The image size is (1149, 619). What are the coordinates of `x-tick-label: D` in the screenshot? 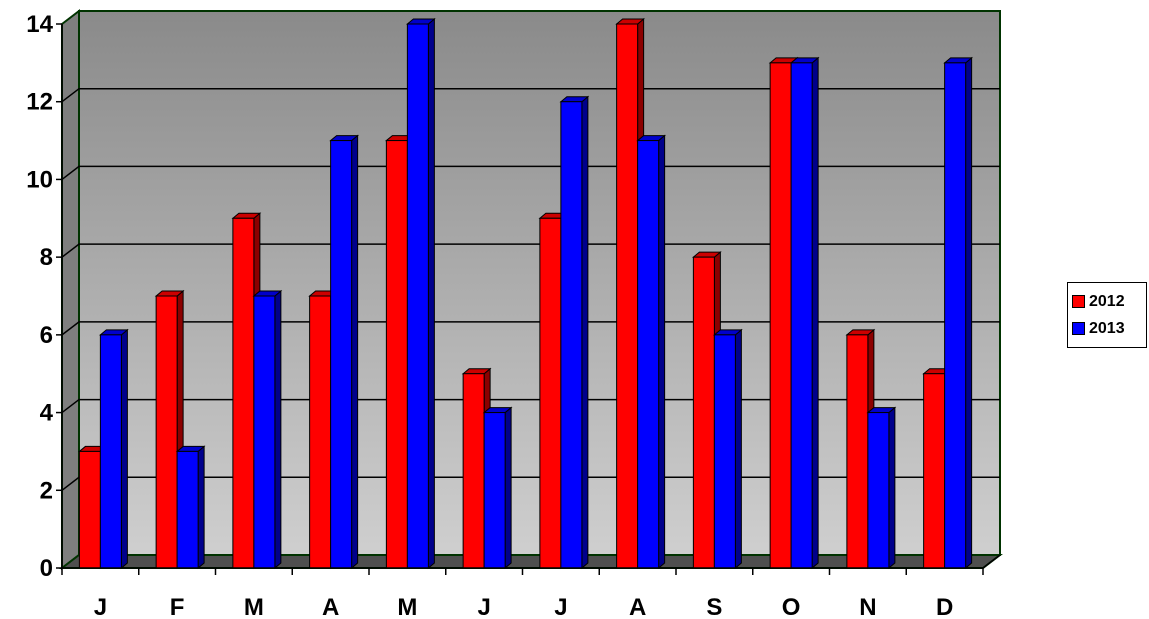 It's located at (944, 606).